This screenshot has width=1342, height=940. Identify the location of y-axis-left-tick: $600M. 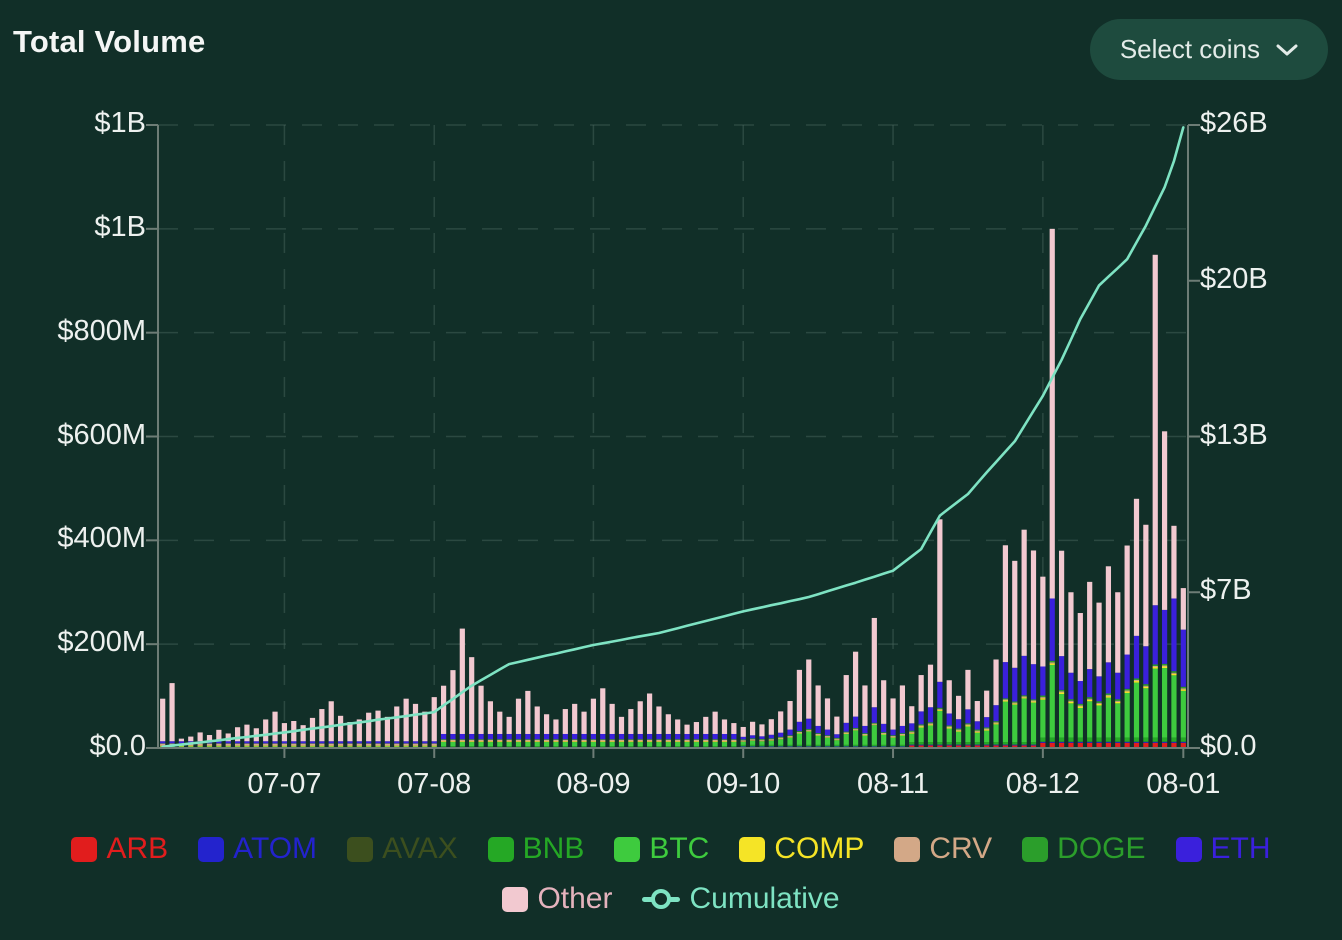
(101, 434).